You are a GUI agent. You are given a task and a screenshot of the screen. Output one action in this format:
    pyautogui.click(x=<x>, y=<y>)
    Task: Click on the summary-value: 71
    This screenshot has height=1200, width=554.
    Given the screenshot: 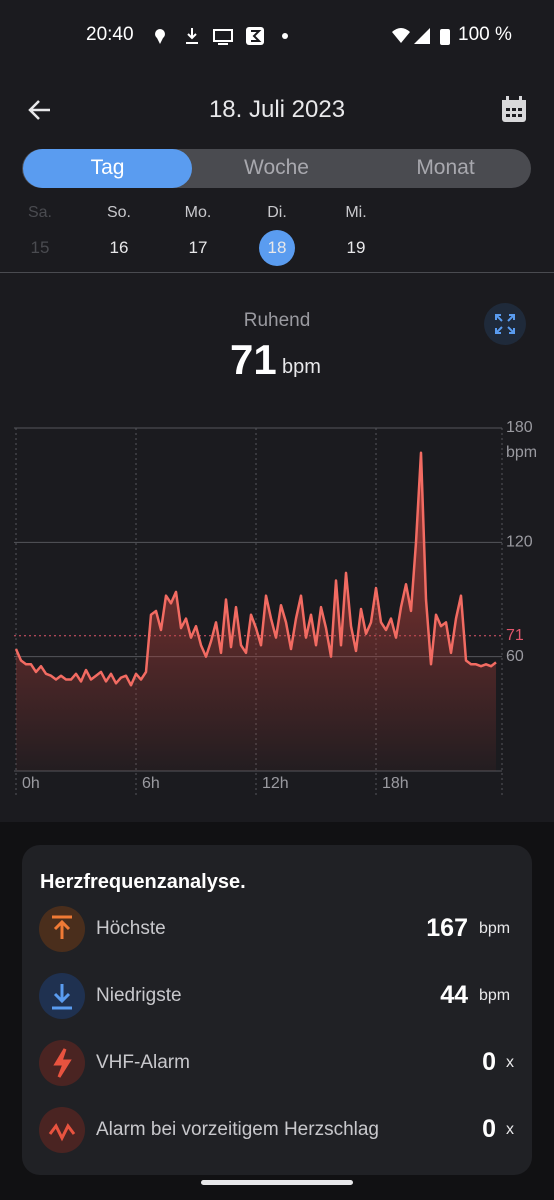 What is the action you would take?
    pyautogui.click(x=253, y=359)
    